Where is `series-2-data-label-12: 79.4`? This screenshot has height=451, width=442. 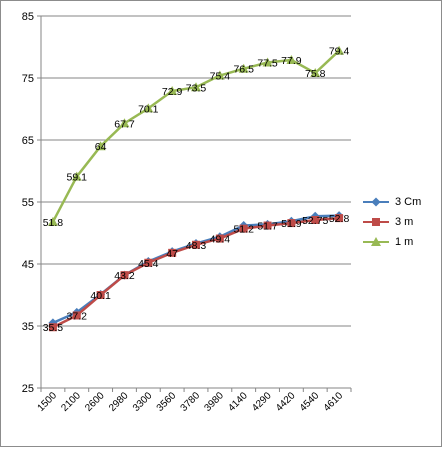 series-2-data-label-12: 79.4 is located at coordinates (339, 52).